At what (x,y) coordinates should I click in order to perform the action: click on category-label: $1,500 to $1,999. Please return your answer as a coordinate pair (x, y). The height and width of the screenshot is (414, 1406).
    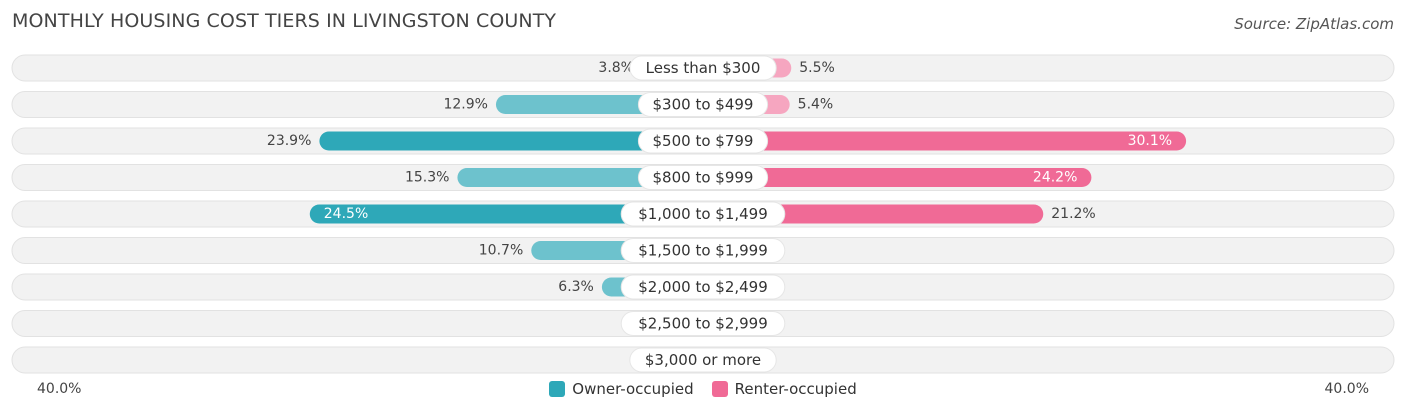
    Looking at the image, I should click on (703, 251).